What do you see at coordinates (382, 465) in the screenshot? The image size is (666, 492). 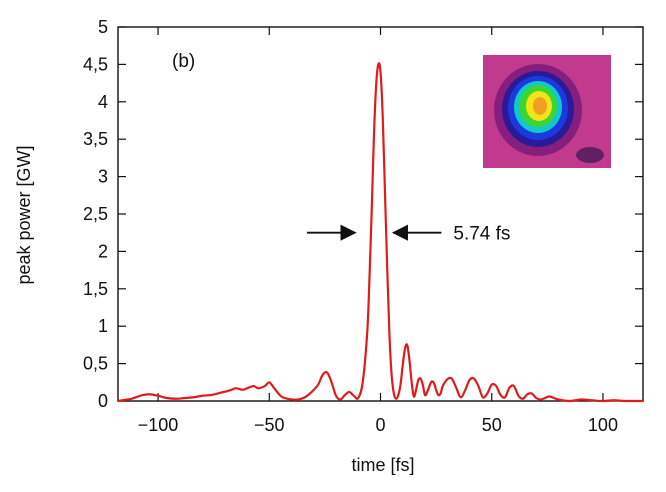 I see `x-axis-label: time [fs]` at bounding box center [382, 465].